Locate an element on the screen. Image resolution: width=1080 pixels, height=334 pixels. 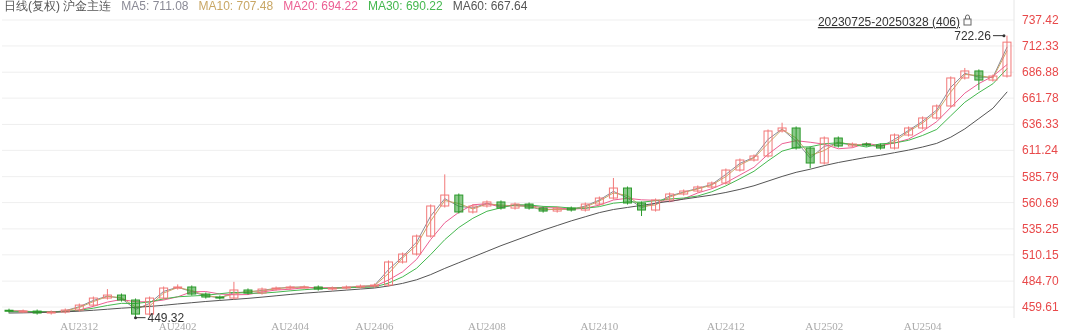
text: MA10: 707.48 is located at coordinates (236, 6).